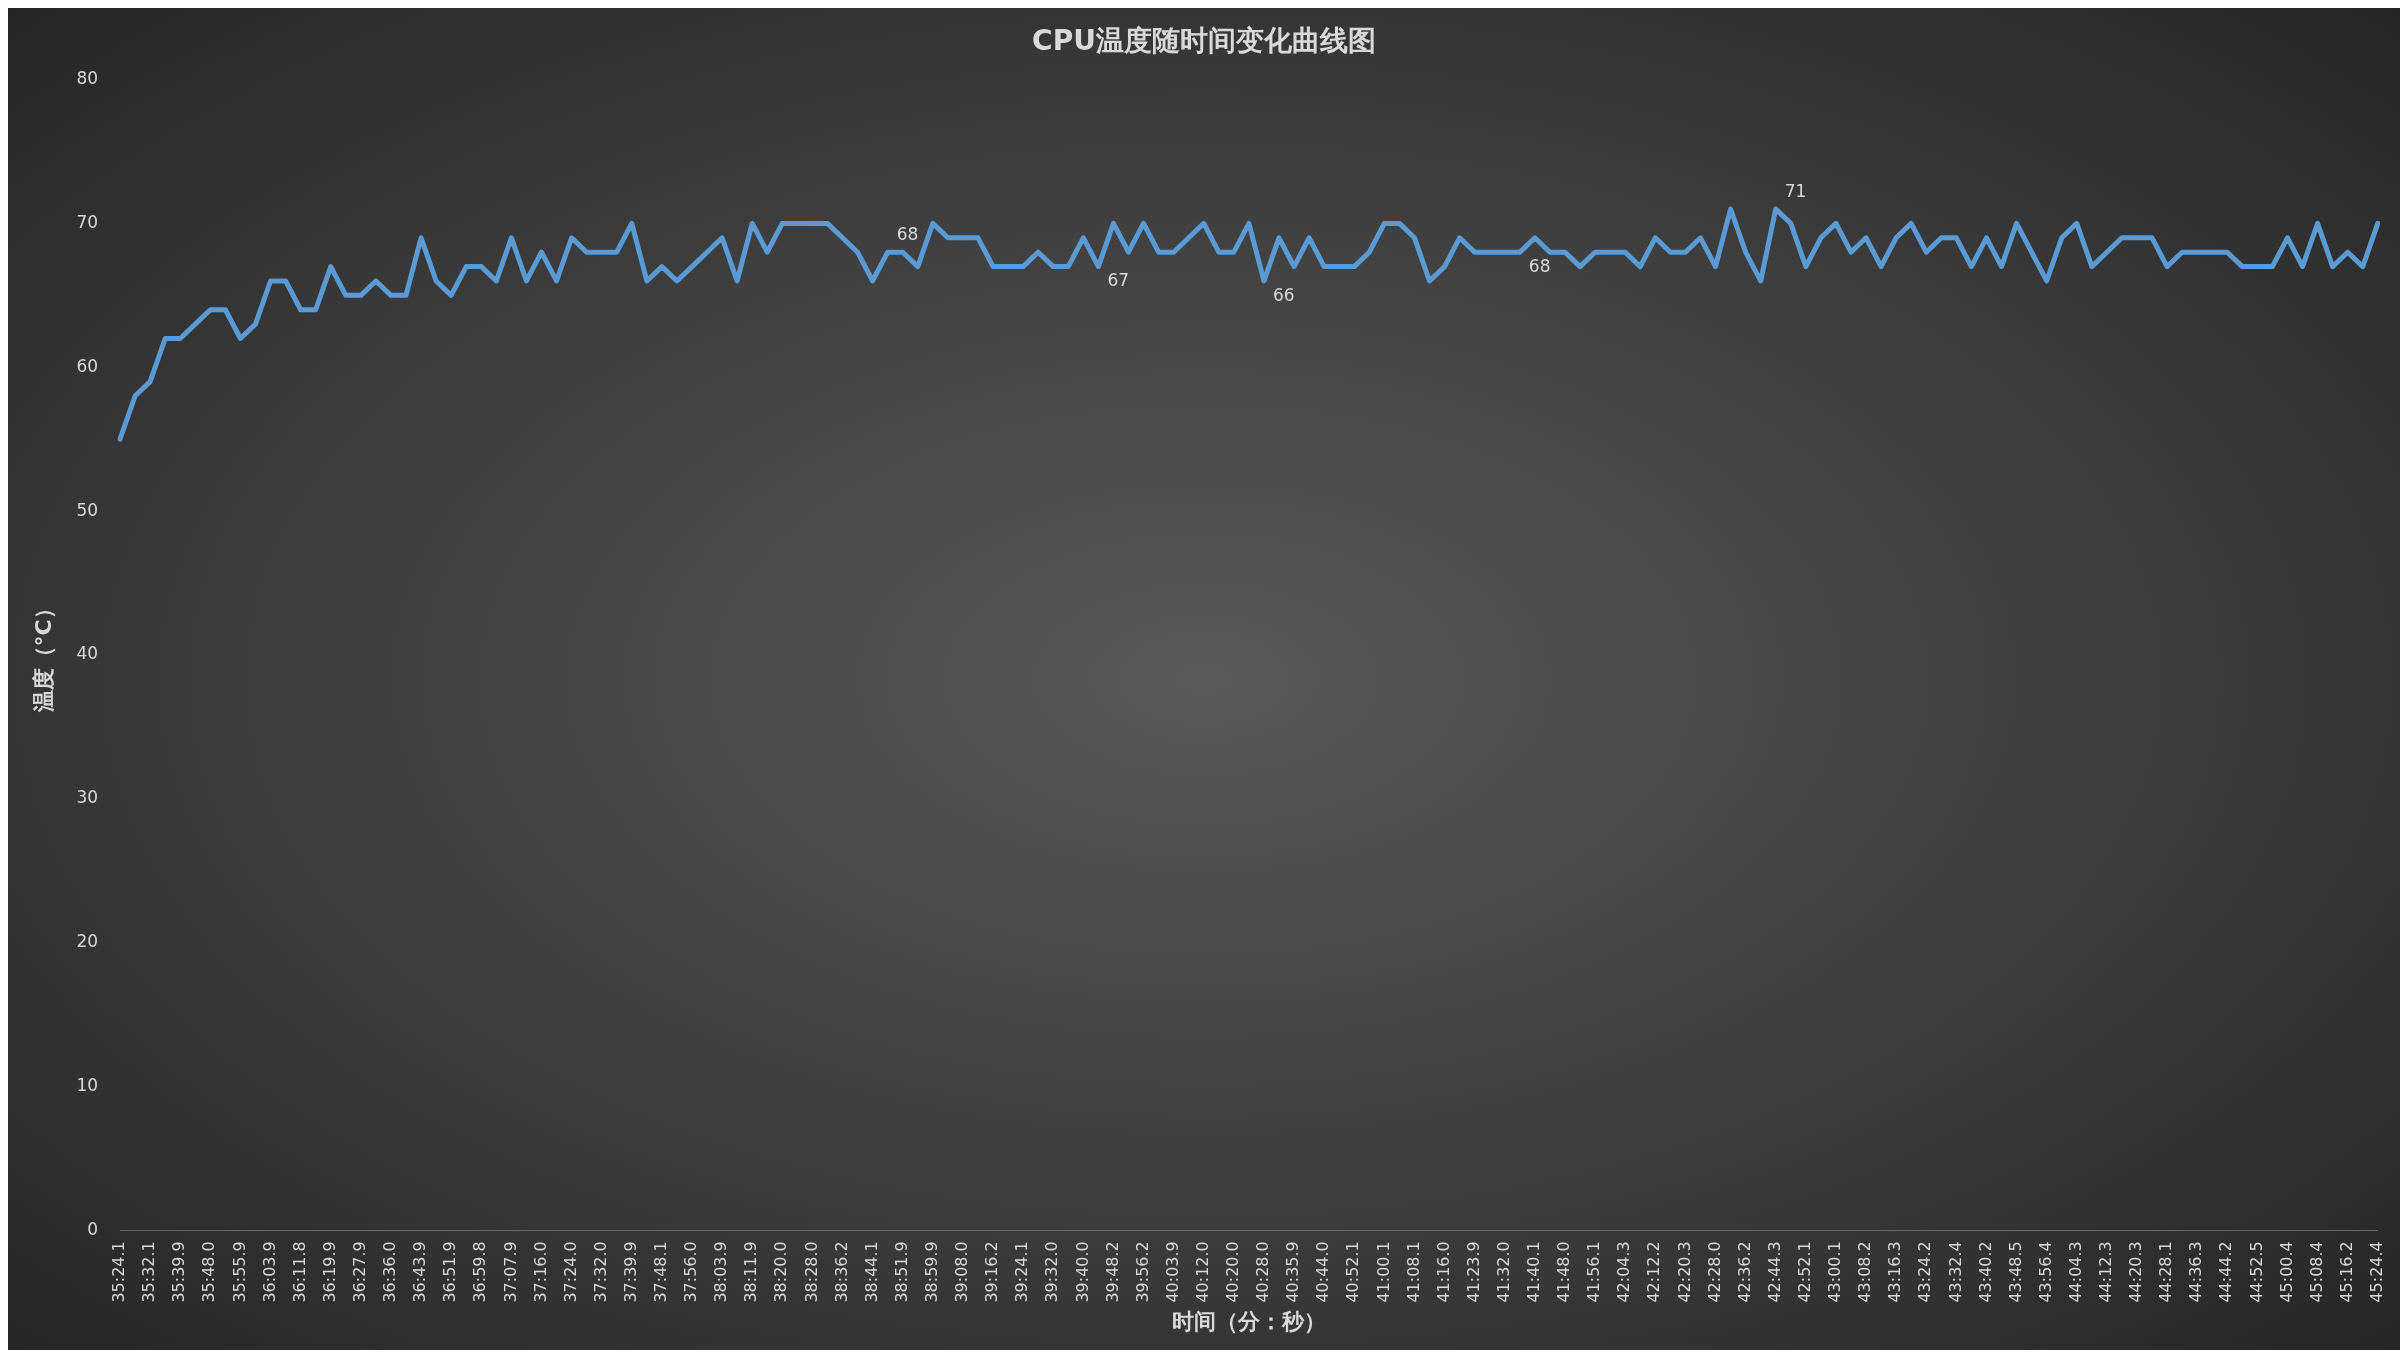 This screenshot has height=1358, width=2408. I want to click on data-label: 71, so click(1795, 190).